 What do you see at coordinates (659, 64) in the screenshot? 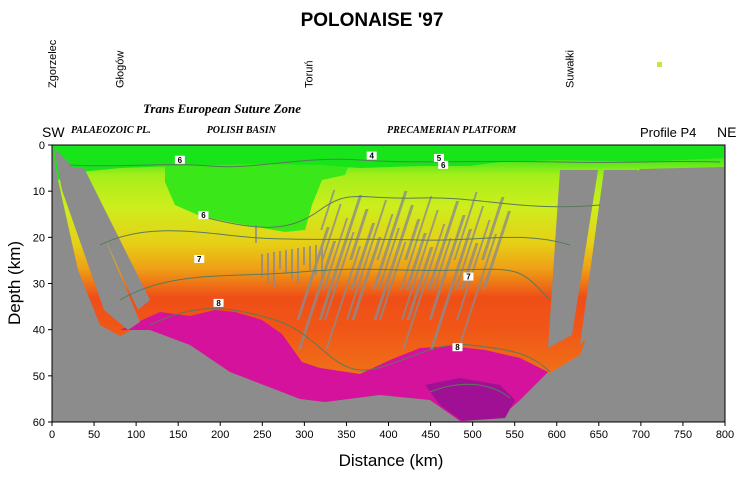
I see `profile-marker` at bounding box center [659, 64].